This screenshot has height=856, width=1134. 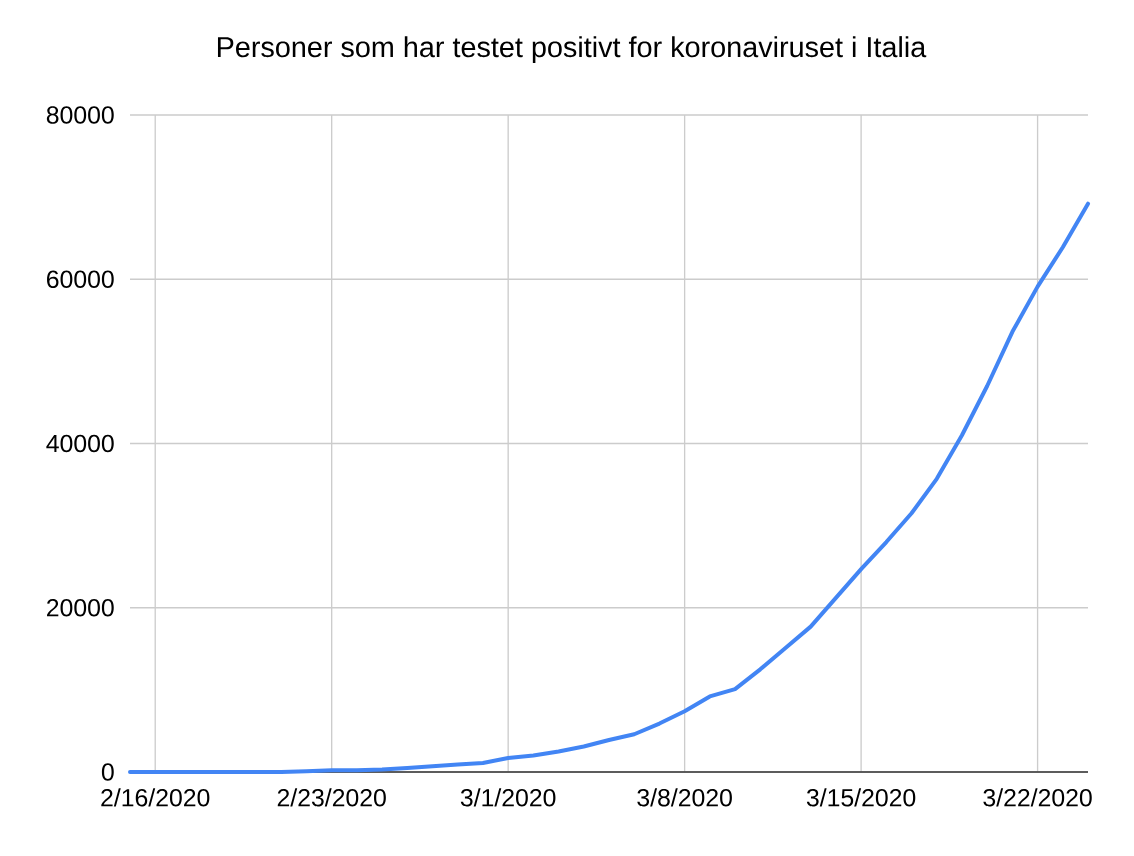 I want to click on x-tick-label: 3/1/2020, so click(x=508, y=797).